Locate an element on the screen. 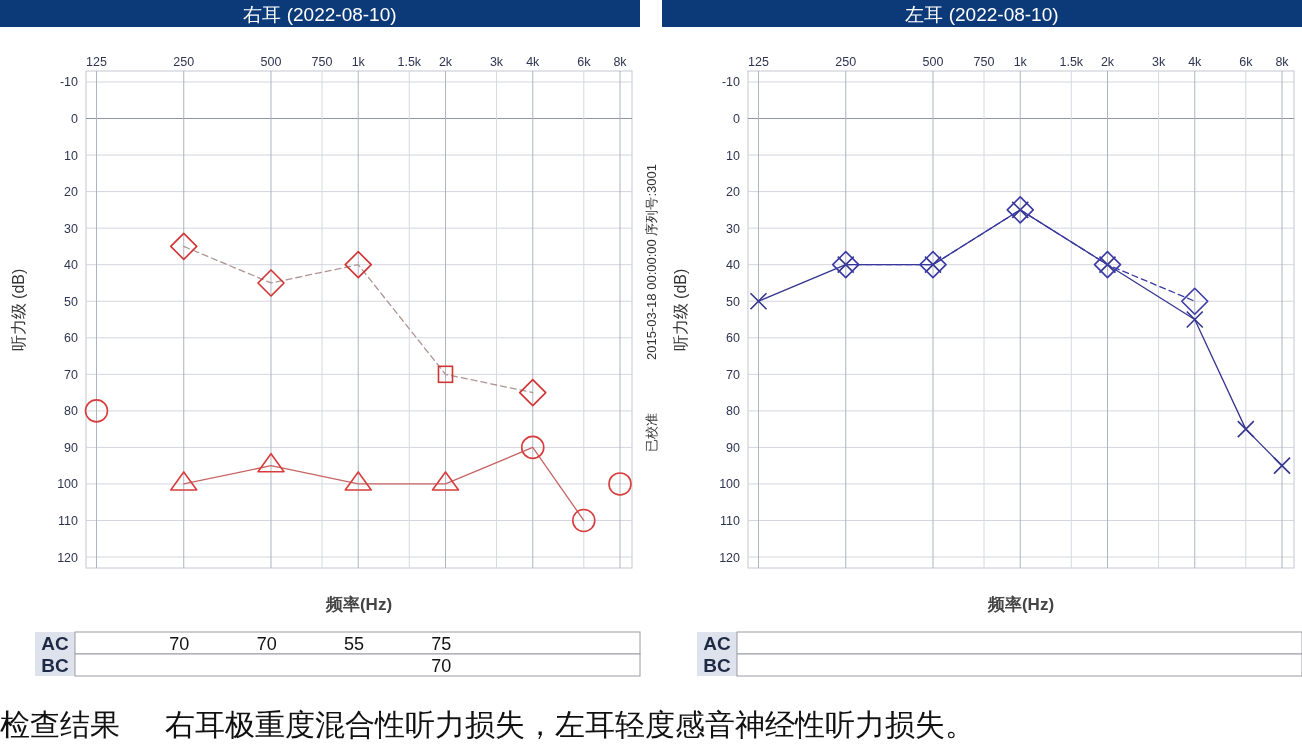 The image size is (1302, 746). title: 左耳 (2022-08-10) is located at coordinates (982, 14).